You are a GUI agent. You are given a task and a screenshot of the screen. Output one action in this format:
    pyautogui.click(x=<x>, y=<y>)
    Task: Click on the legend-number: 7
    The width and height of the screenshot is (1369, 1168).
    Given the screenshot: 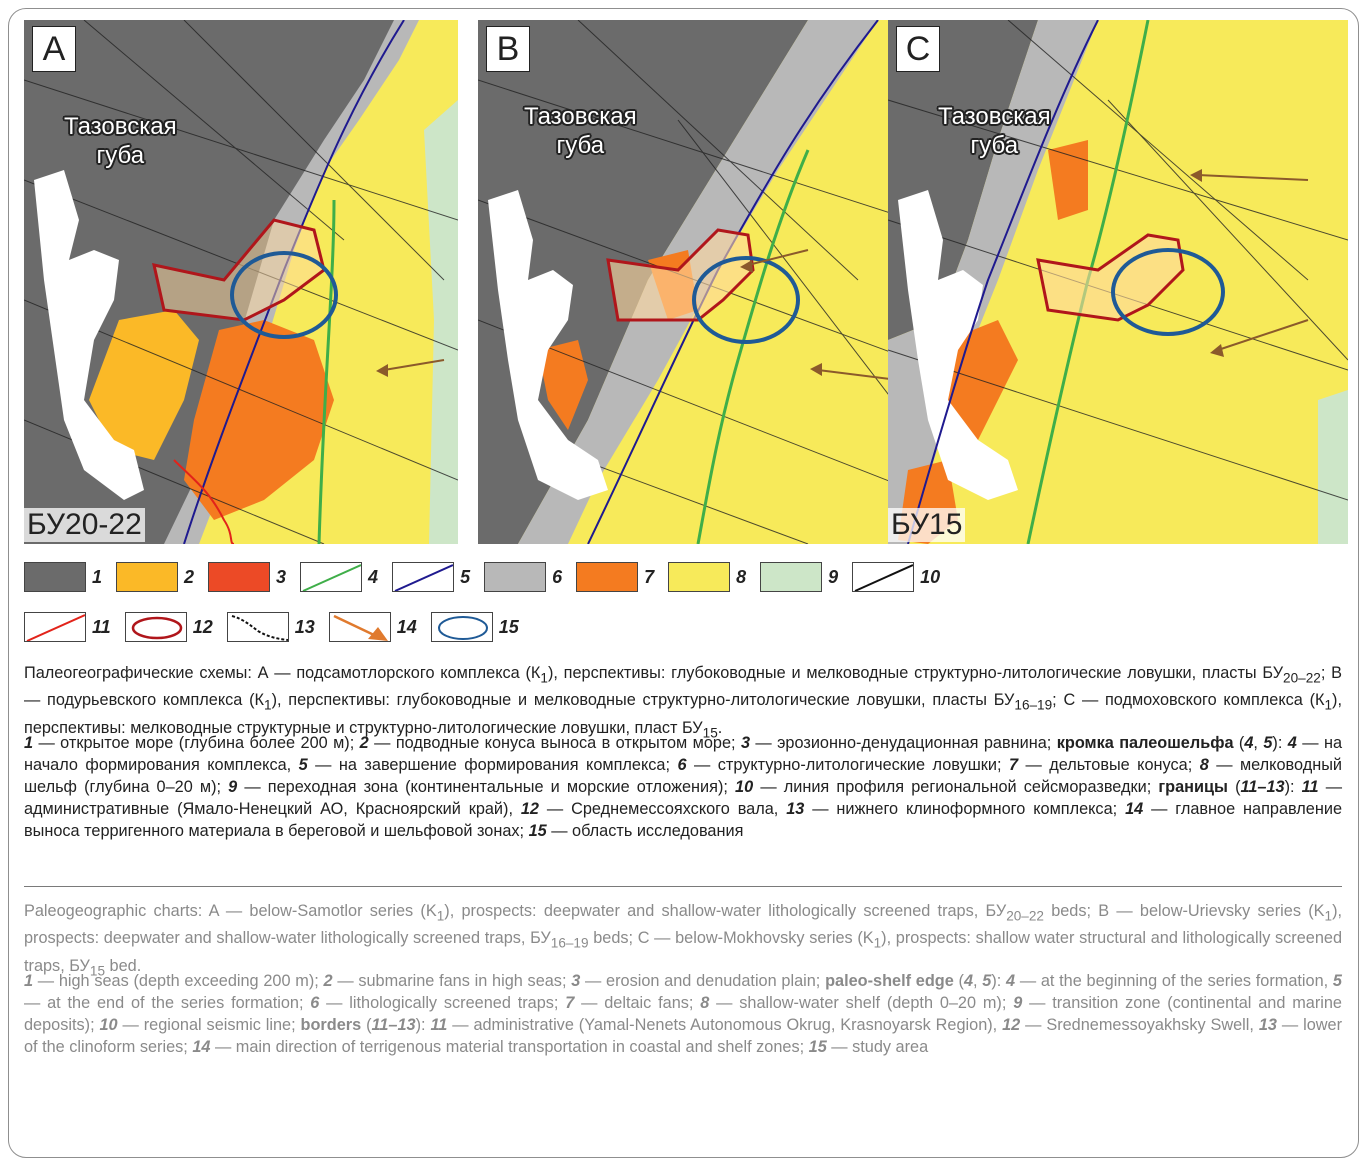 What is the action you would take?
    pyautogui.click(x=649, y=576)
    